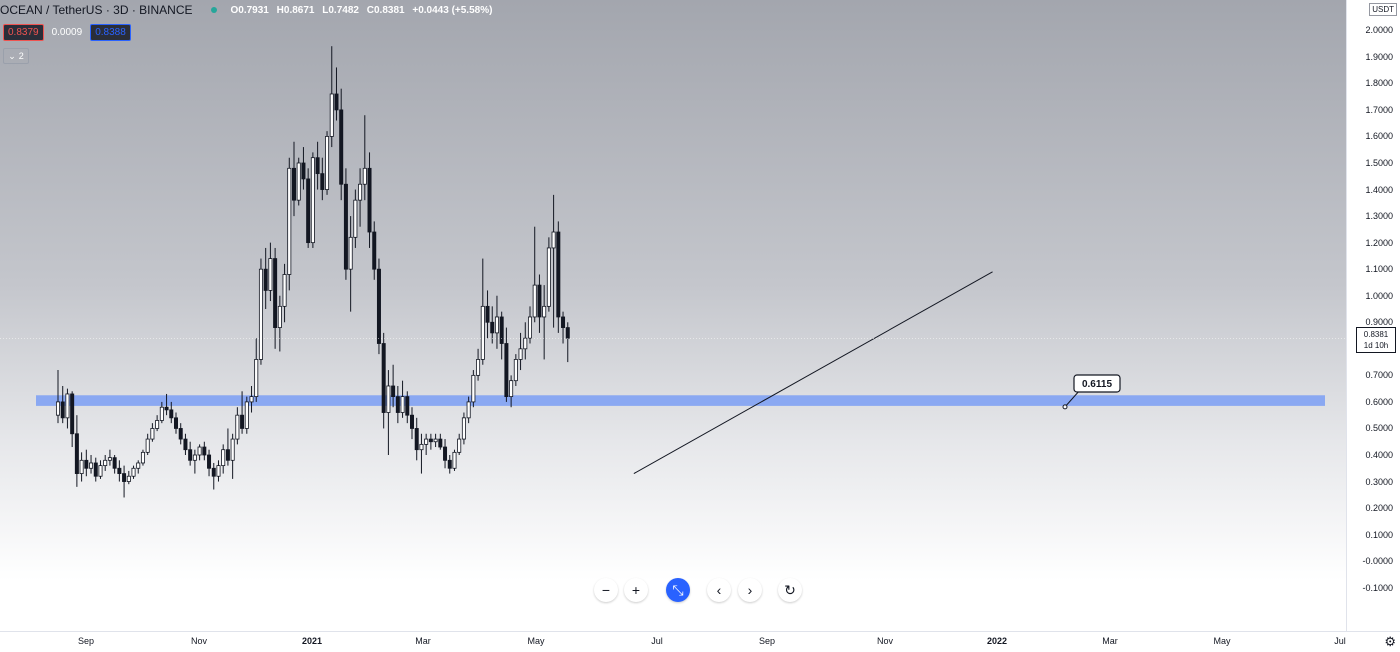  Describe the element at coordinates (1379, 242) in the screenshot. I see `price-tick-label: 1.2000` at that location.